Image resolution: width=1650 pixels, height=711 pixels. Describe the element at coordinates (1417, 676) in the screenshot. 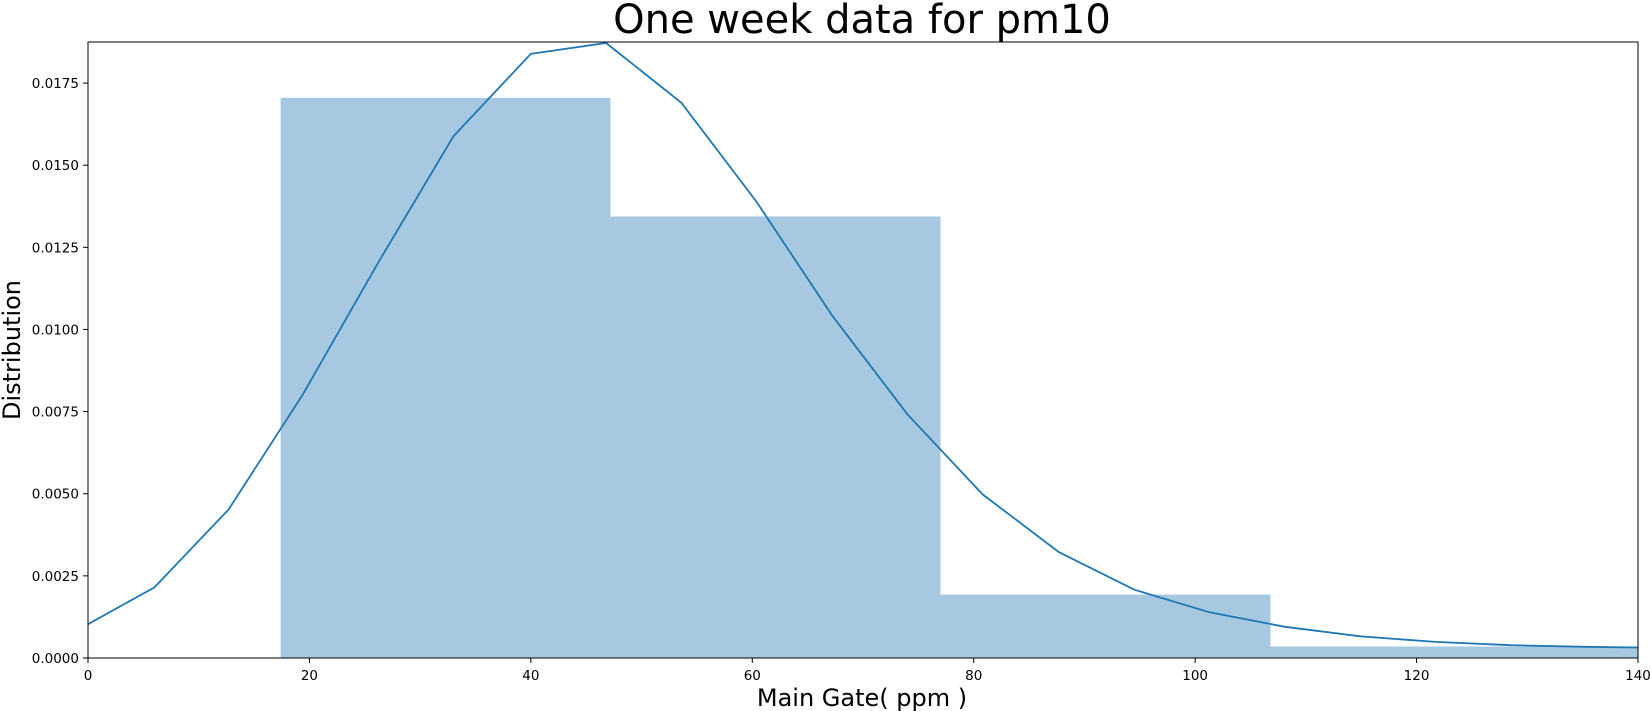

I see `x-tick-label: 120` at that location.